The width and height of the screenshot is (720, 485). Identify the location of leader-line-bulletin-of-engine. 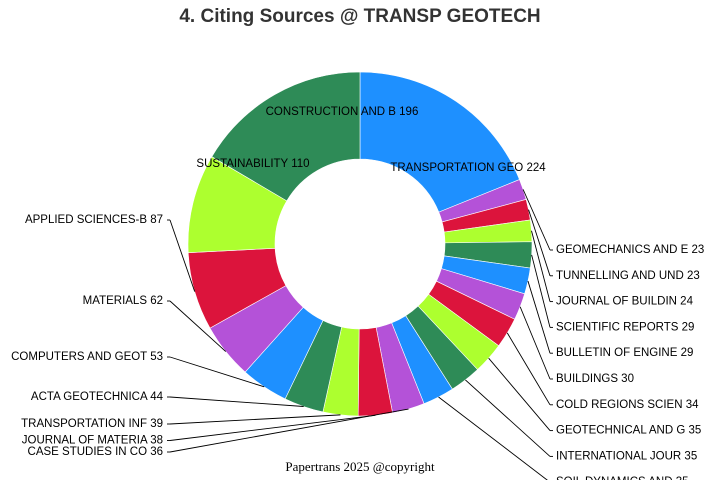
(539, 317).